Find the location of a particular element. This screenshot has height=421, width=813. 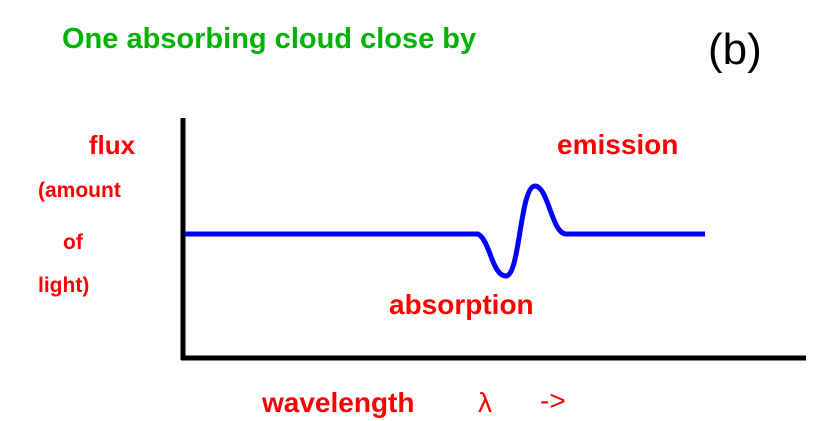

y-axis-label: light) is located at coordinates (63, 285).